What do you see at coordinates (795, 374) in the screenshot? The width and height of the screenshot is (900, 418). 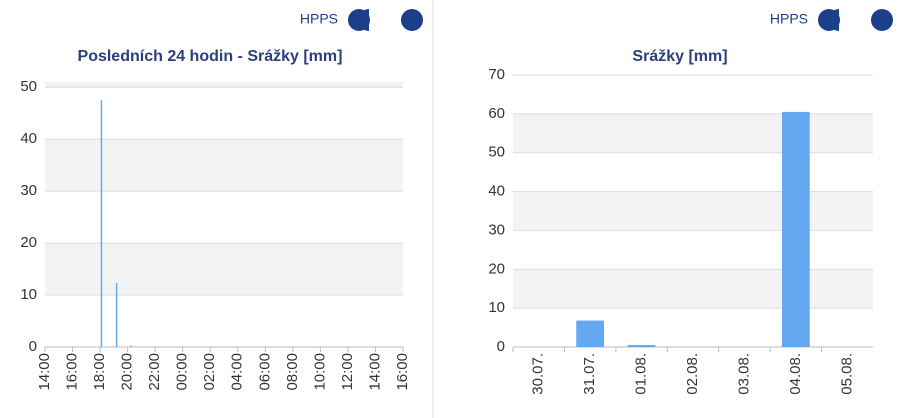 I see `x-tick-label: 04.08.` at bounding box center [795, 374].